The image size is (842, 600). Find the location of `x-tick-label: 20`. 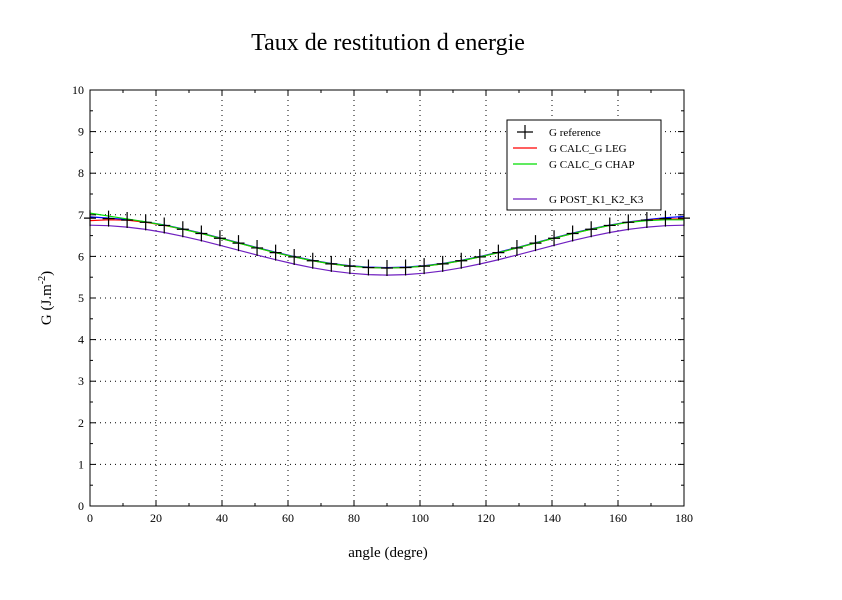

x-tick-label: 20 is located at coordinates (156, 518).